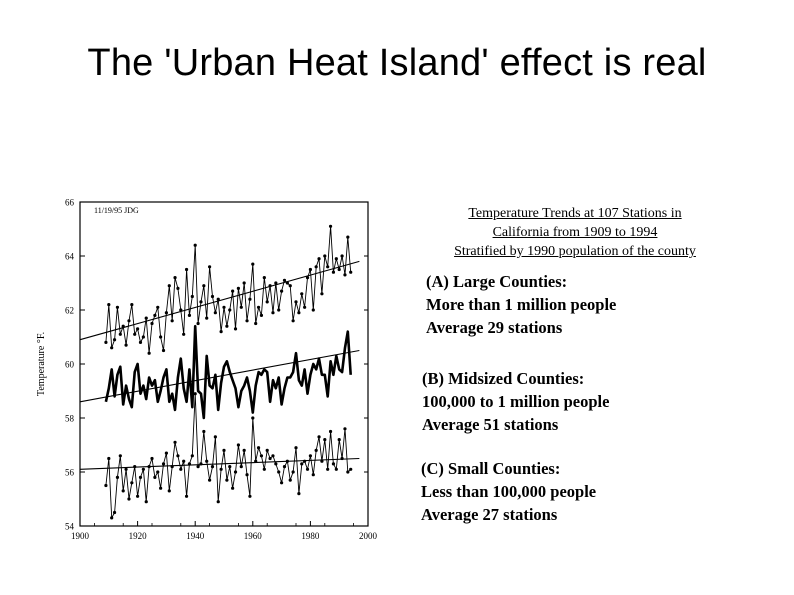 The height and width of the screenshot is (595, 794). Describe the element at coordinates (228, 372) in the screenshot. I see `series-midsized` at that location.